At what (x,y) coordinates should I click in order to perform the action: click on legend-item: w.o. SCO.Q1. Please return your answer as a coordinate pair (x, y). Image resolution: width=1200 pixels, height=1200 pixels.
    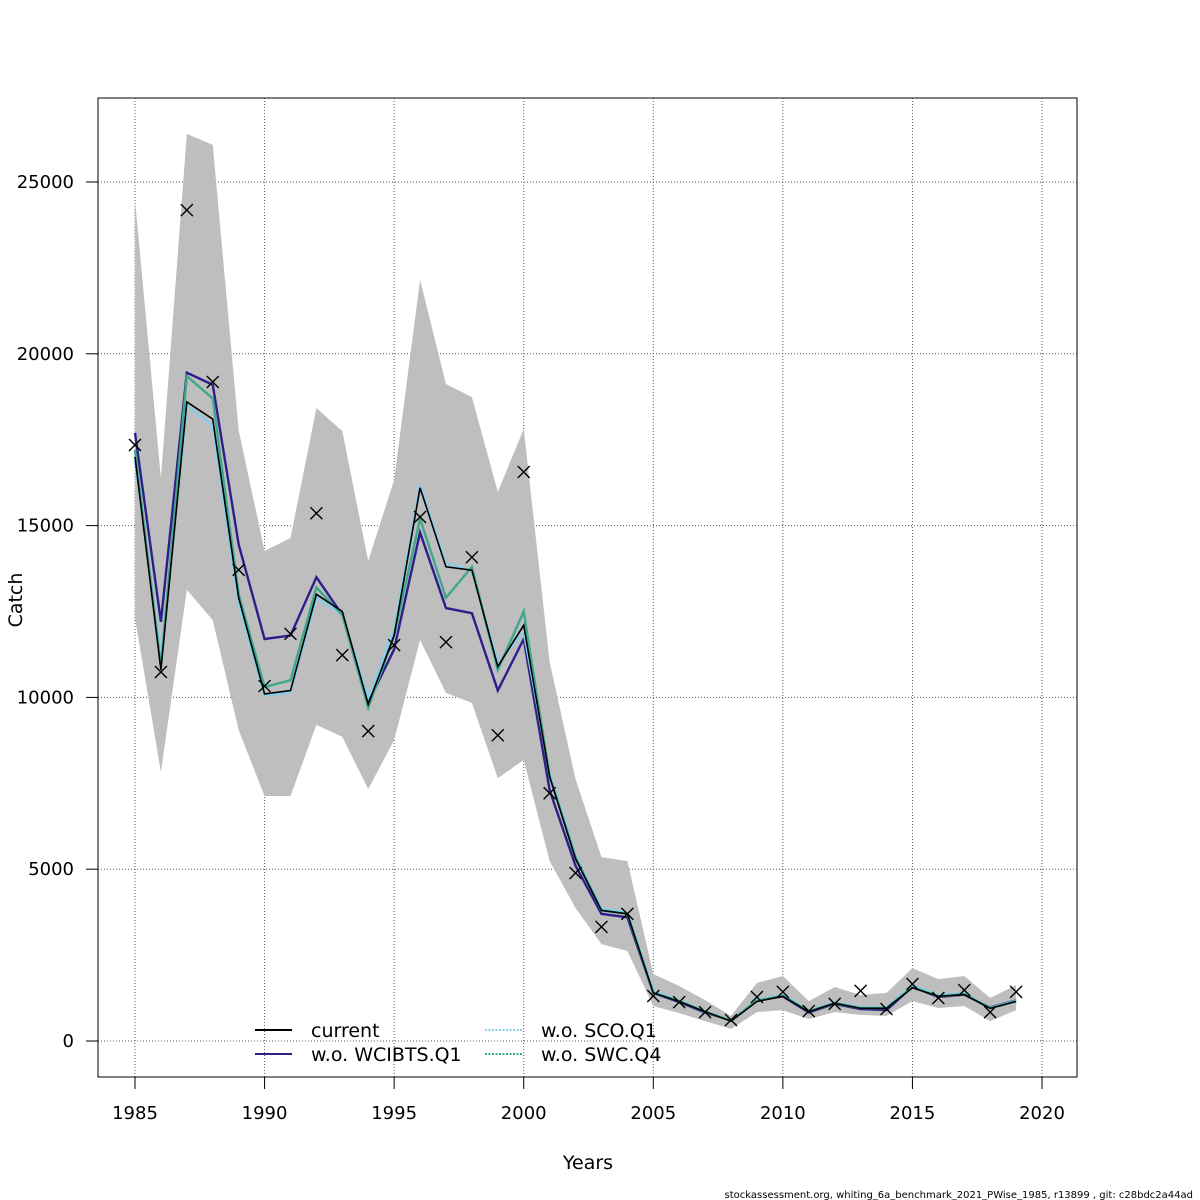
    Looking at the image, I should click on (571, 1031).